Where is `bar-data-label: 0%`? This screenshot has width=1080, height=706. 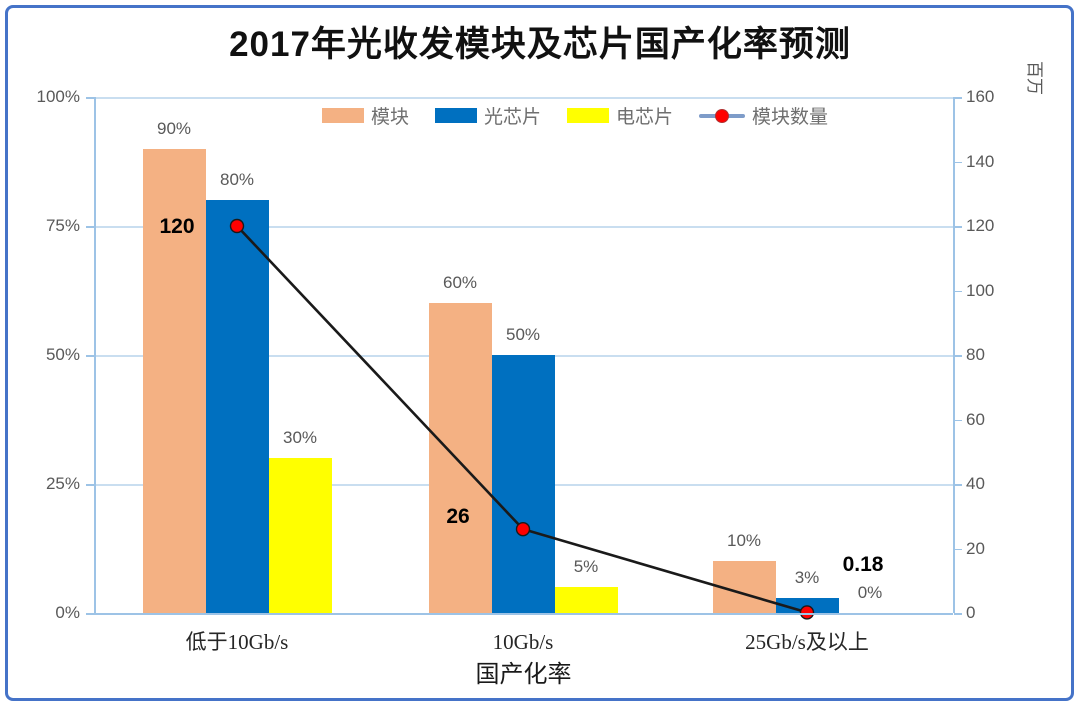
bar-data-label: 0% is located at coordinates (870, 592).